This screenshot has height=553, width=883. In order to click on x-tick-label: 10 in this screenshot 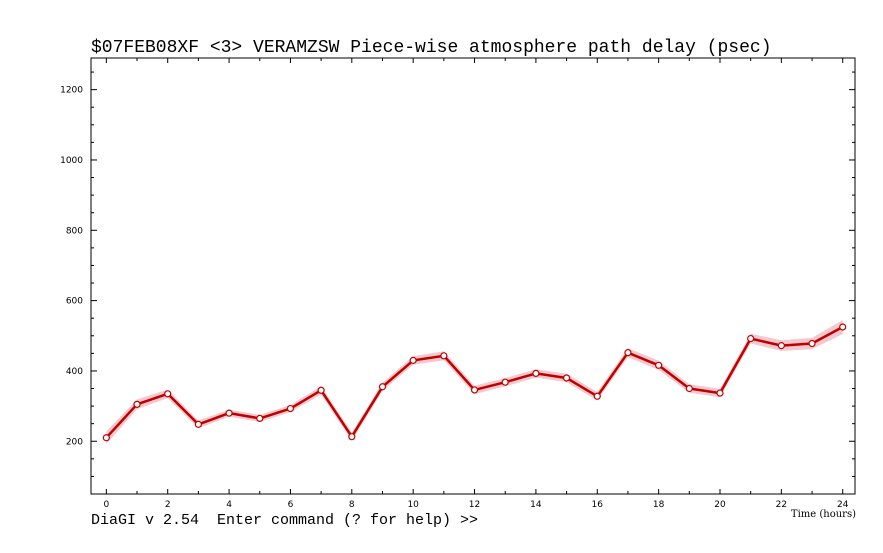, I will do `click(413, 505)`.